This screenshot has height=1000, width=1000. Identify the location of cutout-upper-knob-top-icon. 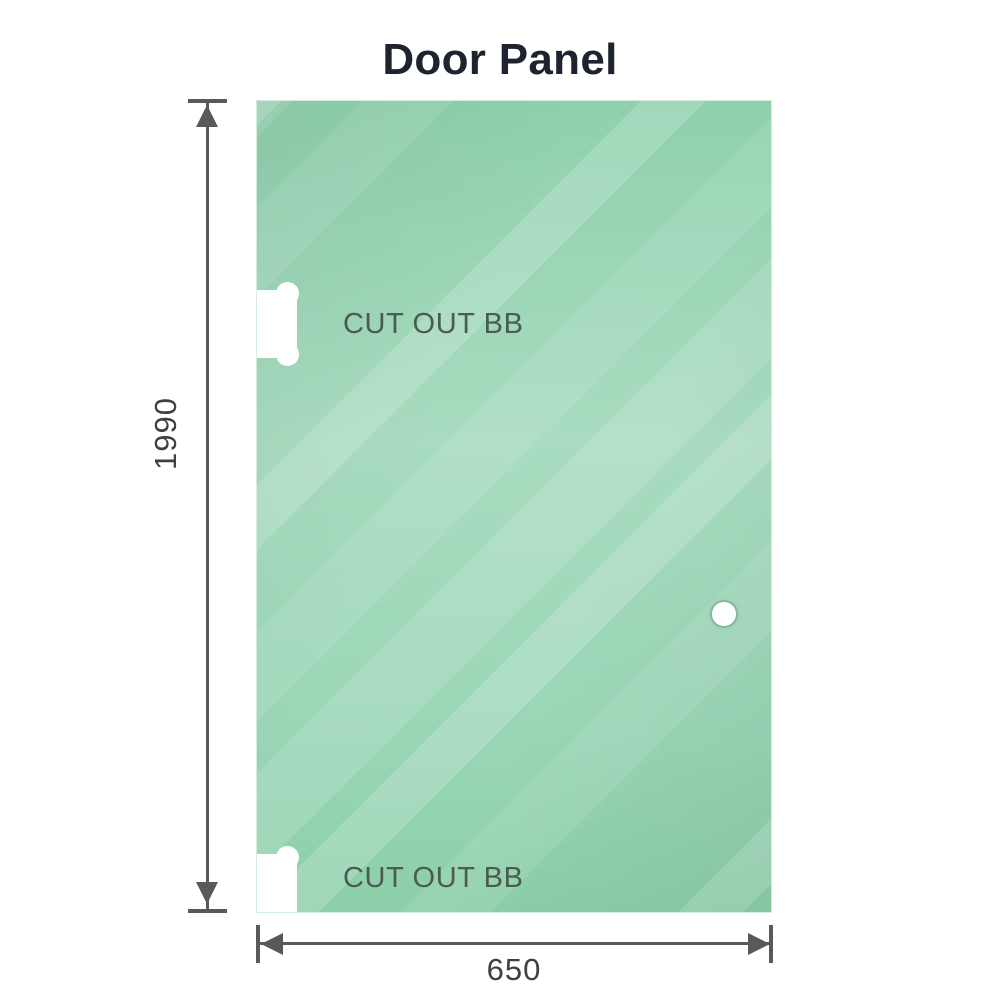
(287, 293).